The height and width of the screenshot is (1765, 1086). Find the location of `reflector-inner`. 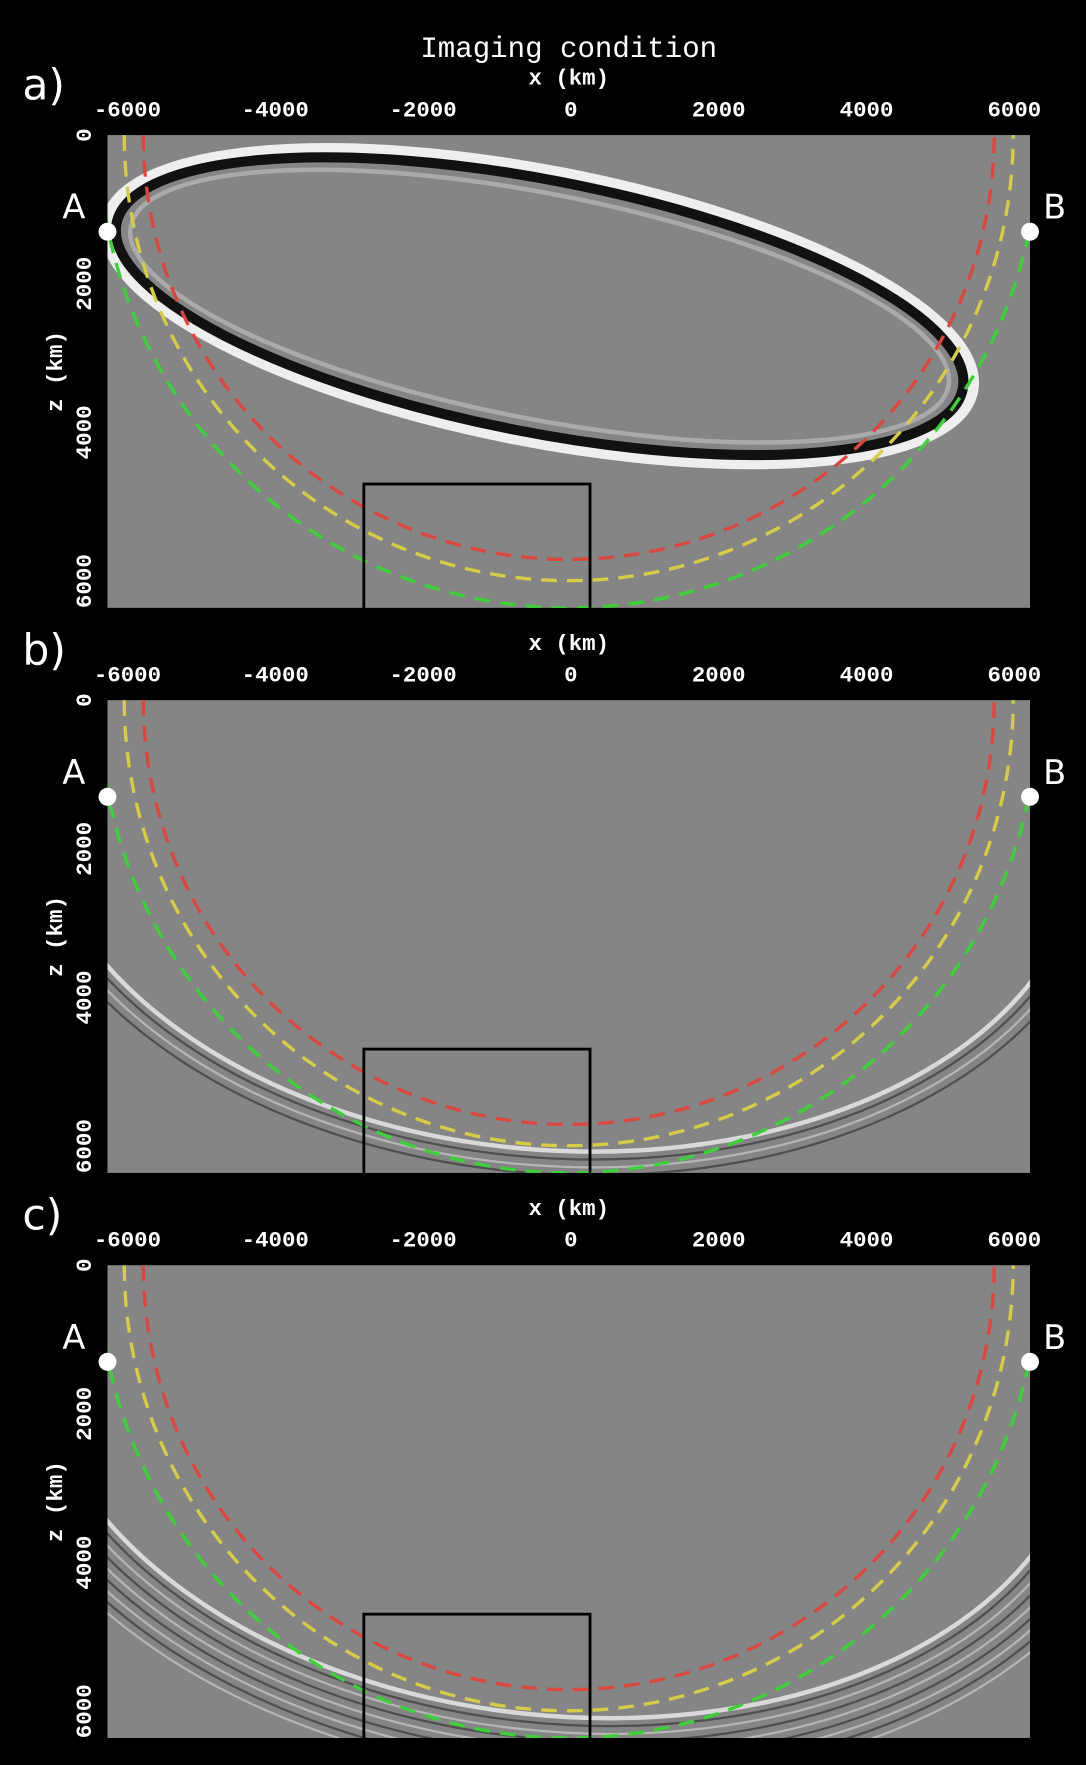

reflector-inner is located at coordinates (540, 306).